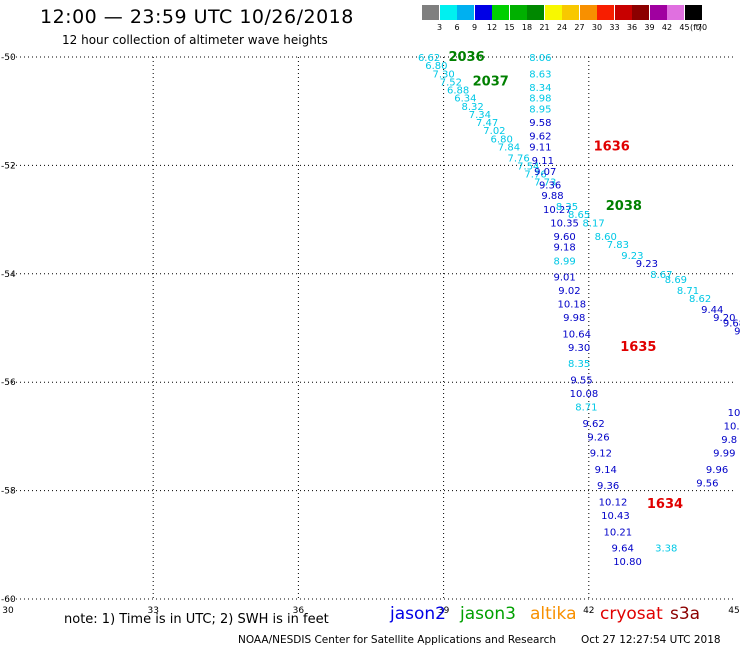 The height and width of the screenshot is (650, 740). I want to click on data-point-label: 8.34, so click(540, 88).